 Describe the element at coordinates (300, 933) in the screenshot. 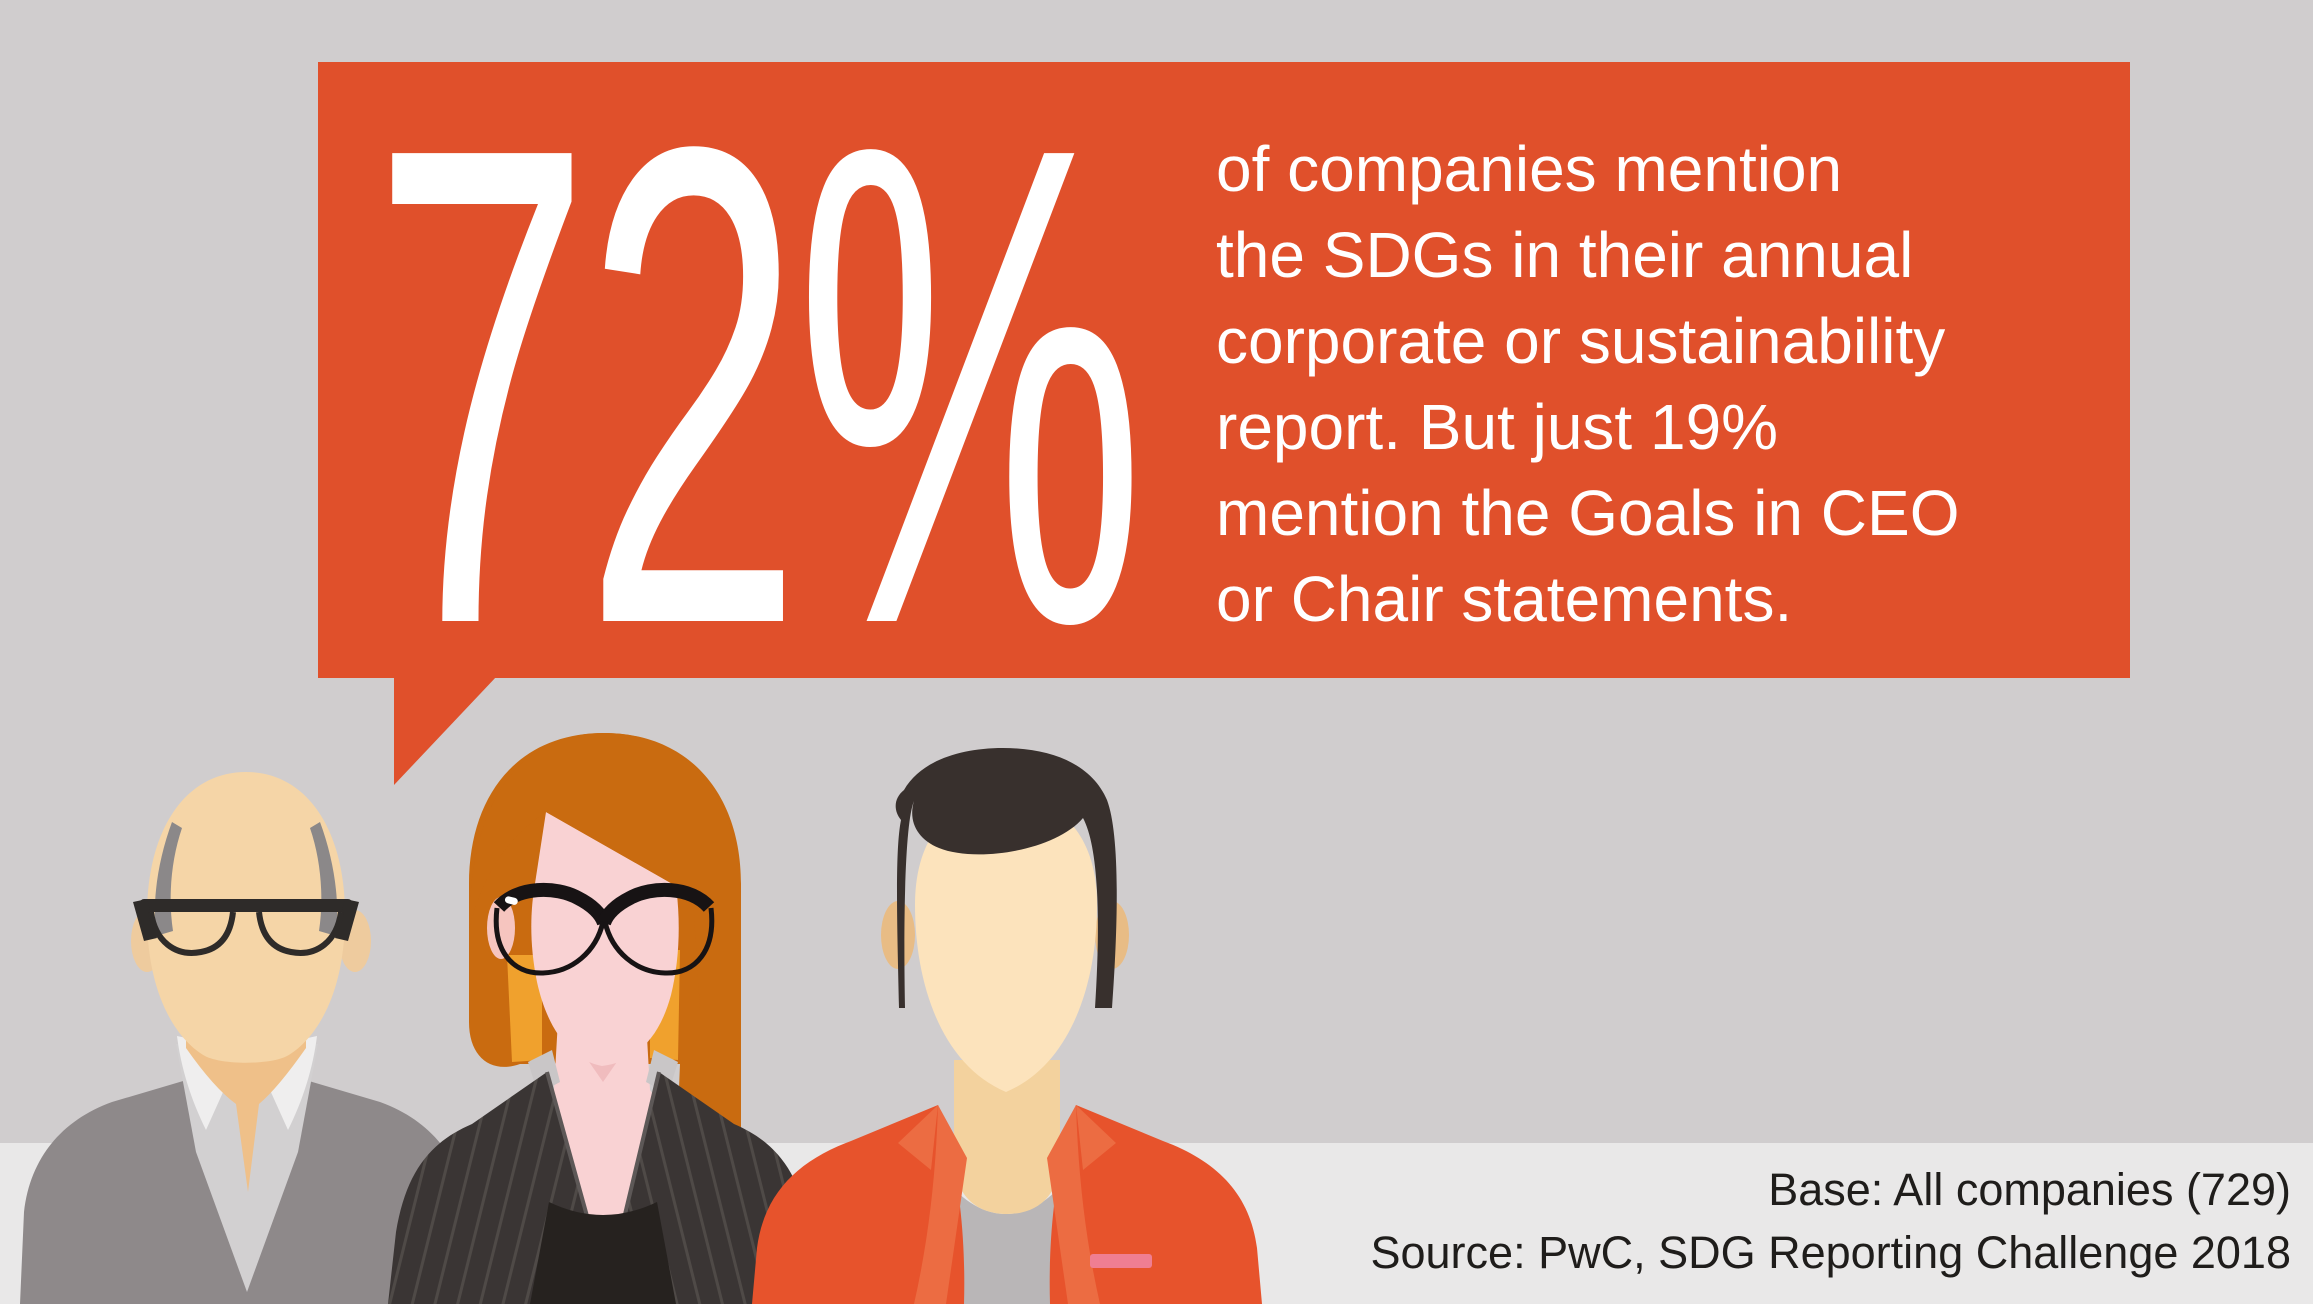

I see `older-man-glasses-lens-right` at that location.